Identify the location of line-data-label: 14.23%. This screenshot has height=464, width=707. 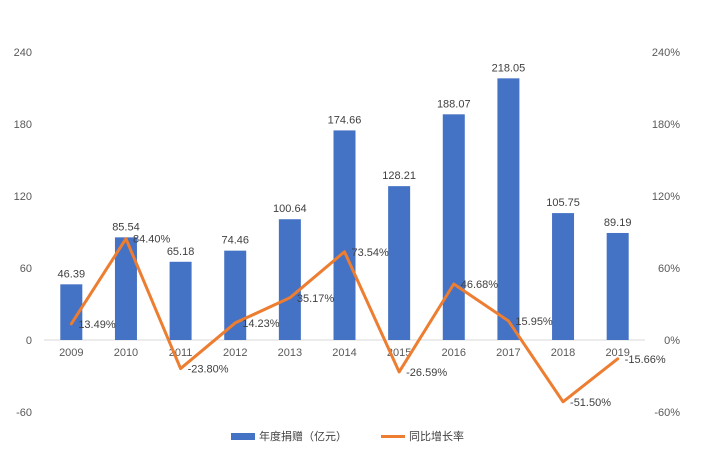
(261, 324).